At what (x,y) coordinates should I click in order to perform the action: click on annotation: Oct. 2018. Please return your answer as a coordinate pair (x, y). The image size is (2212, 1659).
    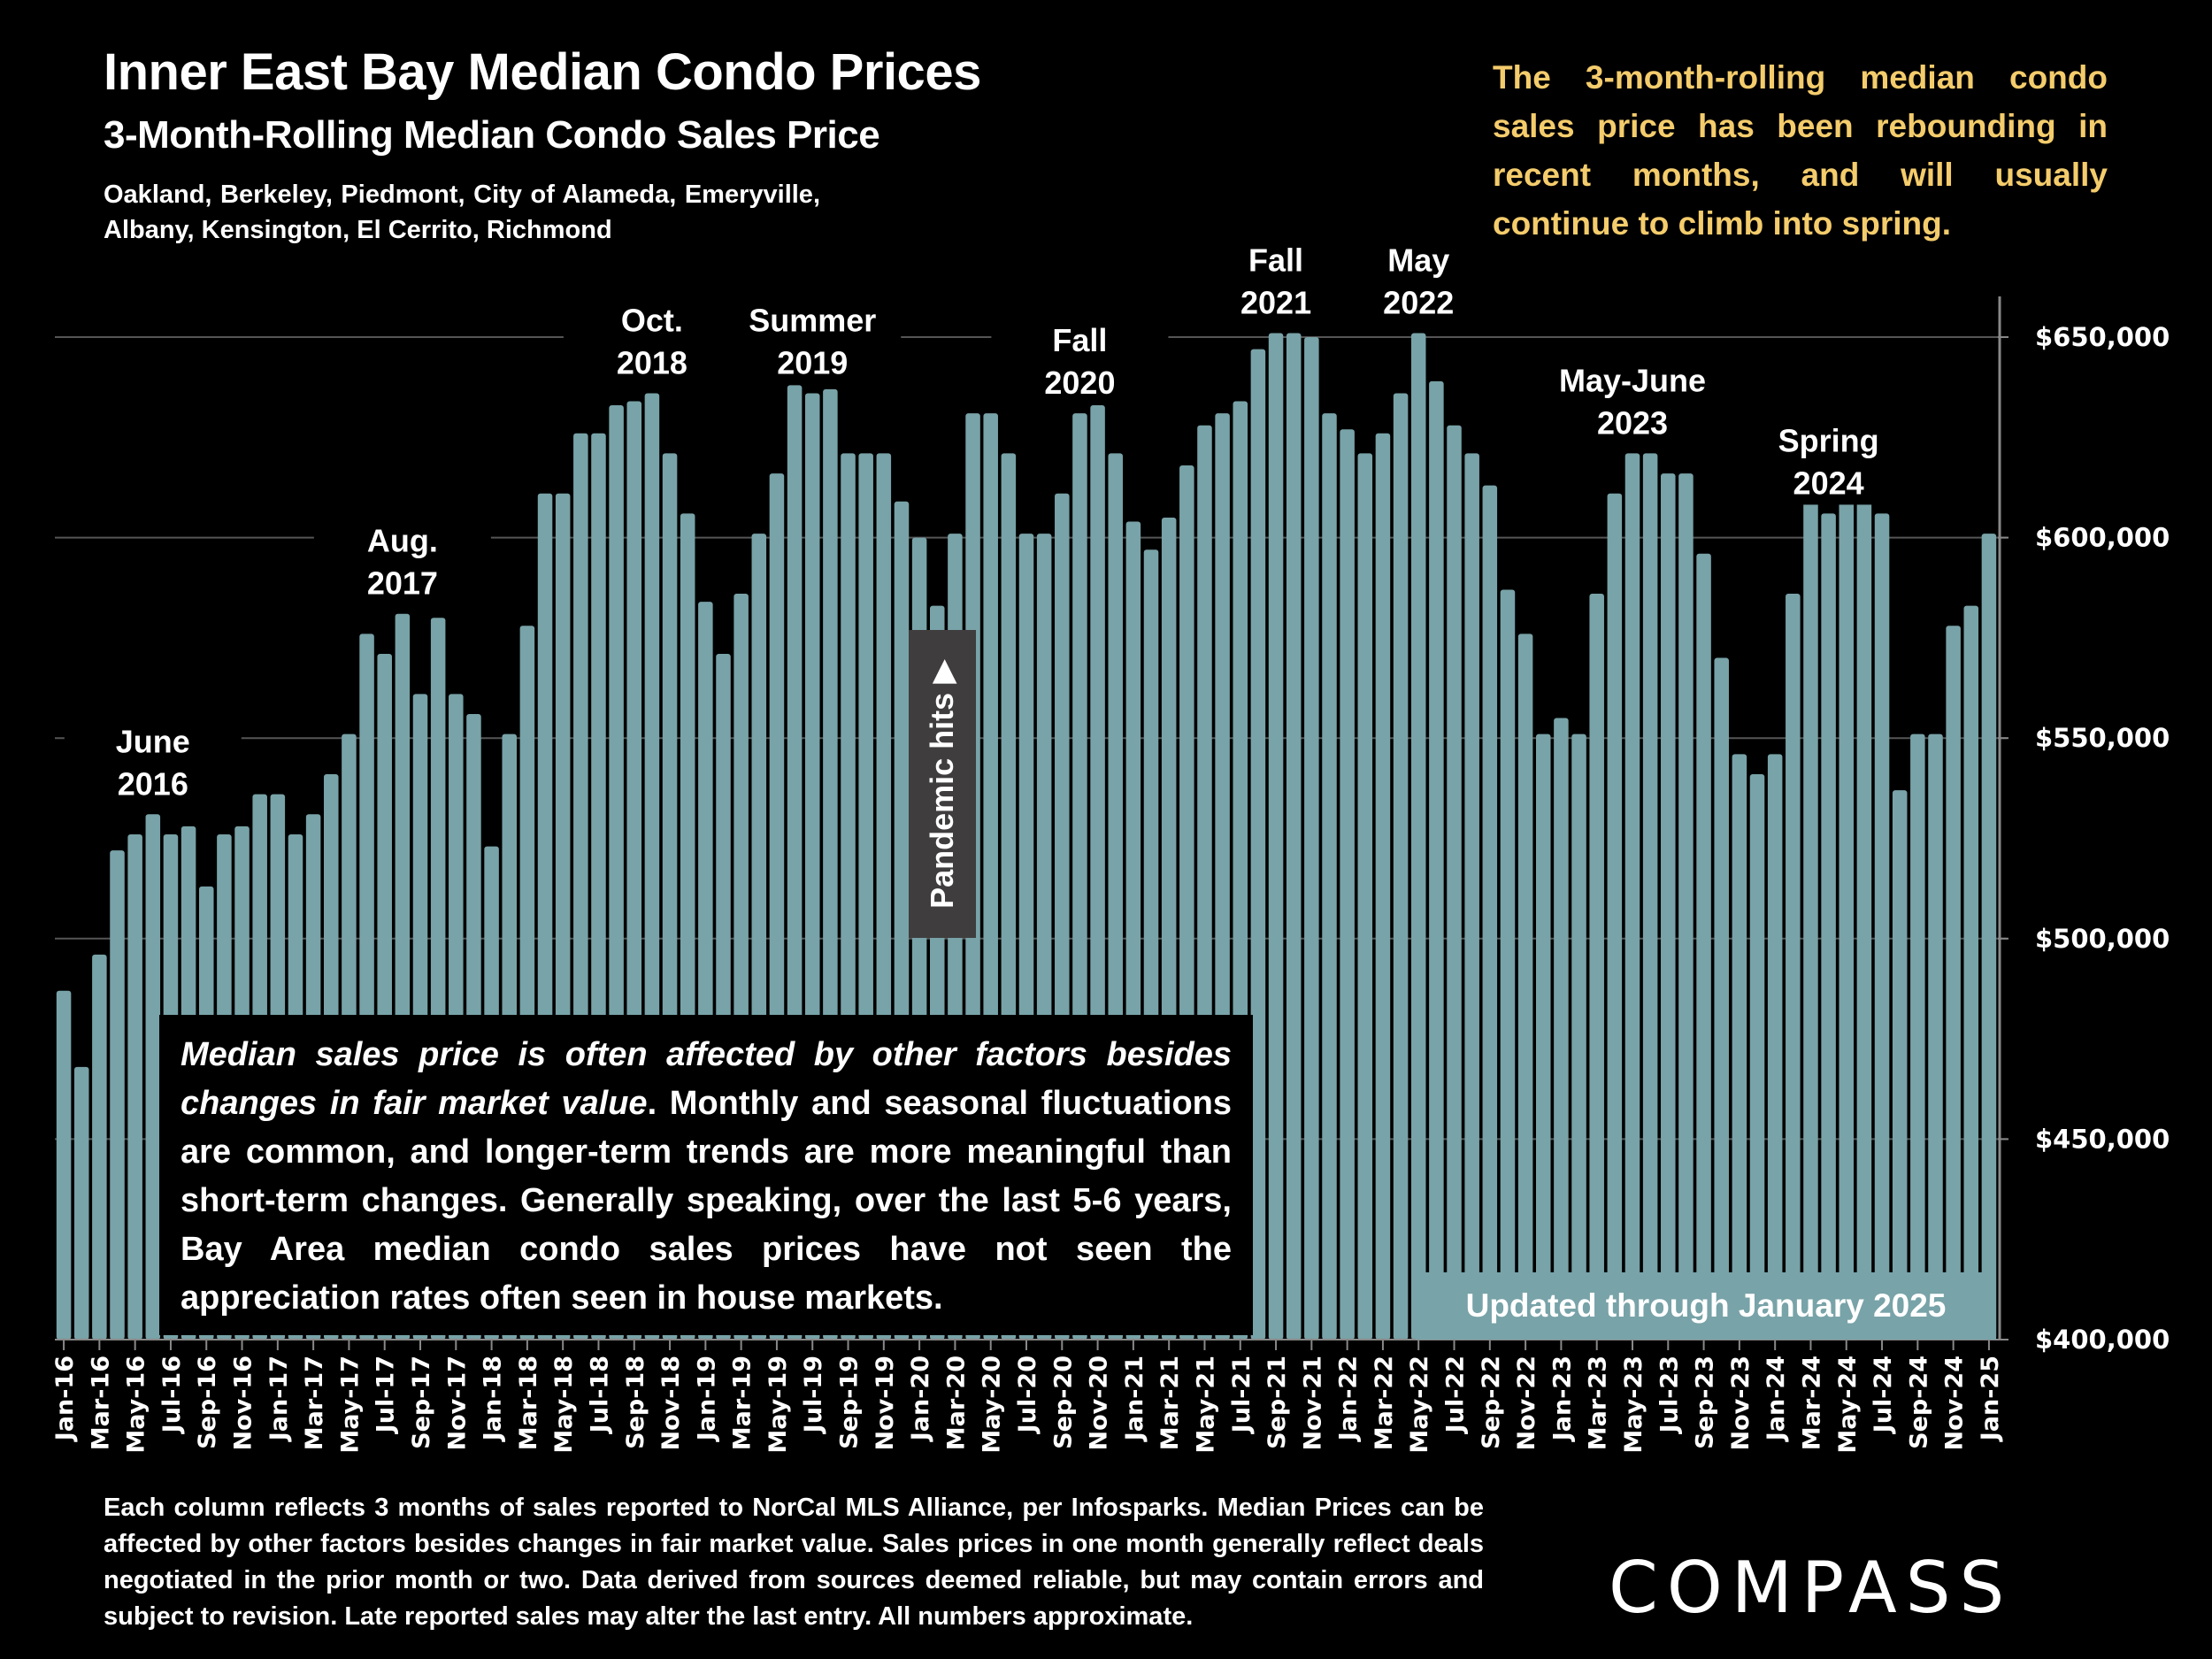
    Looking at the image, I should click on (652, 341).